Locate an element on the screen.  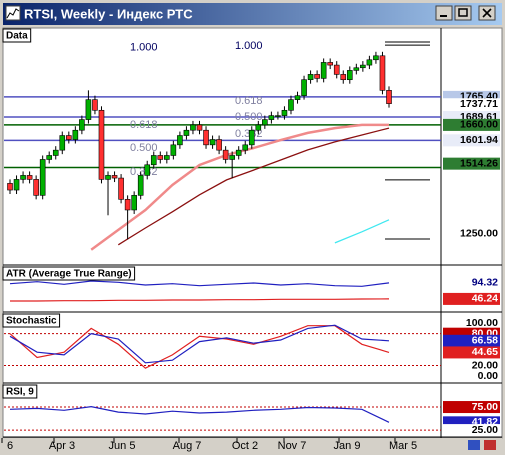
axis-label: 1660.00 is located at coordinates (479, 125).